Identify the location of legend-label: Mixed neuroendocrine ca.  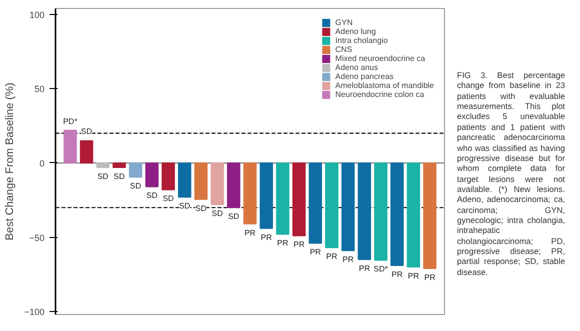
(380, 58).